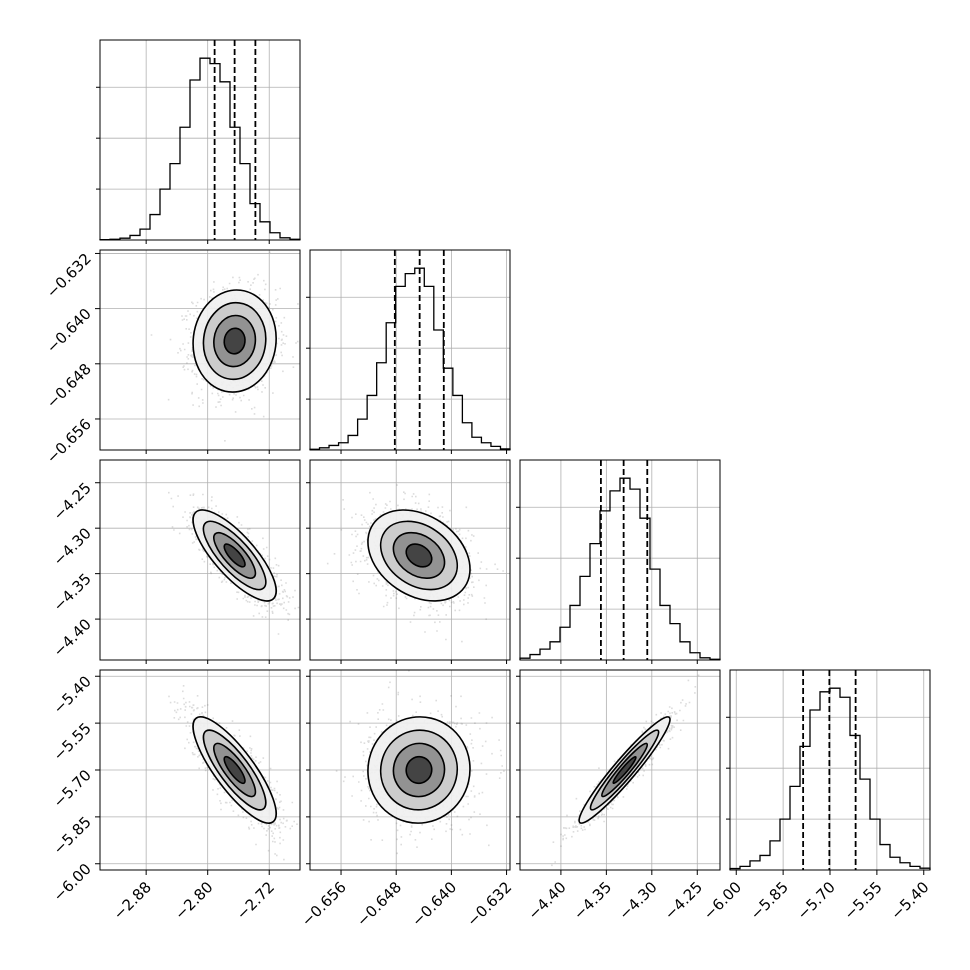 This screenshot has height=970, width=970. I want to click on x-tick-label-p2: −0.648, so click(379, 904).